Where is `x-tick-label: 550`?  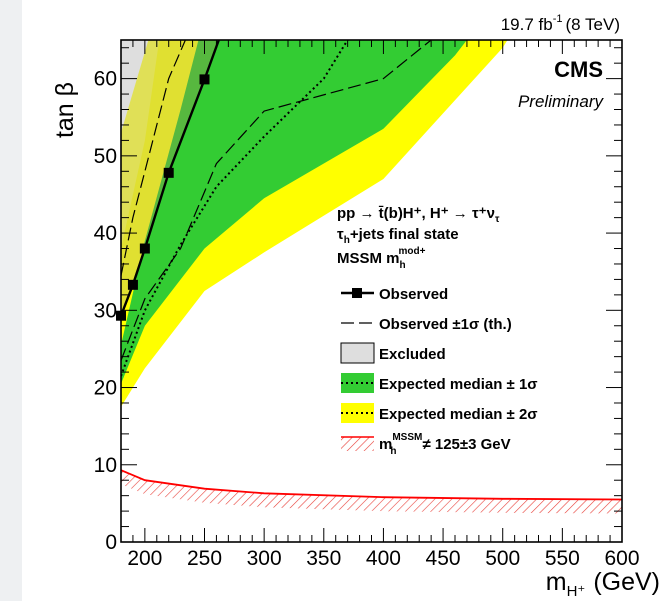 x-tick-label: 550 is located at coordinates (562, 558).